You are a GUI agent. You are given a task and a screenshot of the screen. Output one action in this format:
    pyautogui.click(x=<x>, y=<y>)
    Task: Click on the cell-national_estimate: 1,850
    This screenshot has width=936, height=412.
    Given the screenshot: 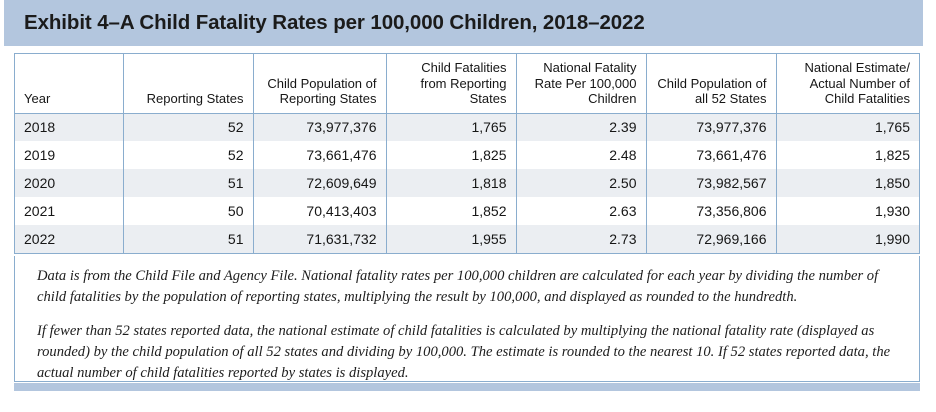 What is the action you would take?
    pyautogui.click(x=847, y=183)
    